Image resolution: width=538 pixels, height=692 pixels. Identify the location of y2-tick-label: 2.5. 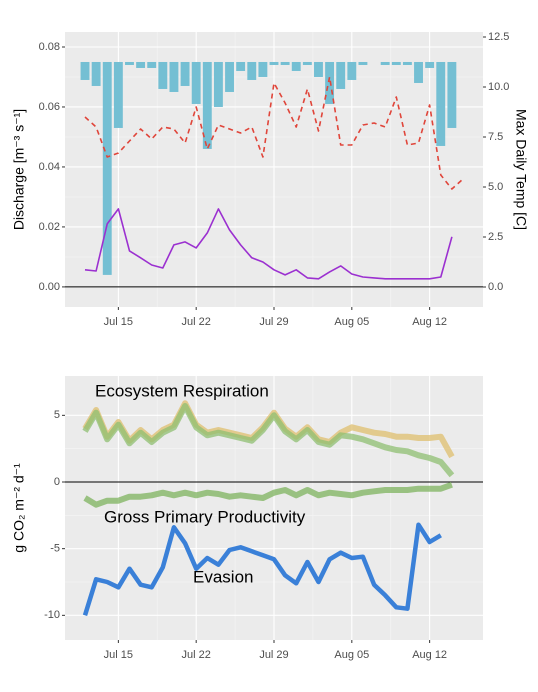
(495, 237).